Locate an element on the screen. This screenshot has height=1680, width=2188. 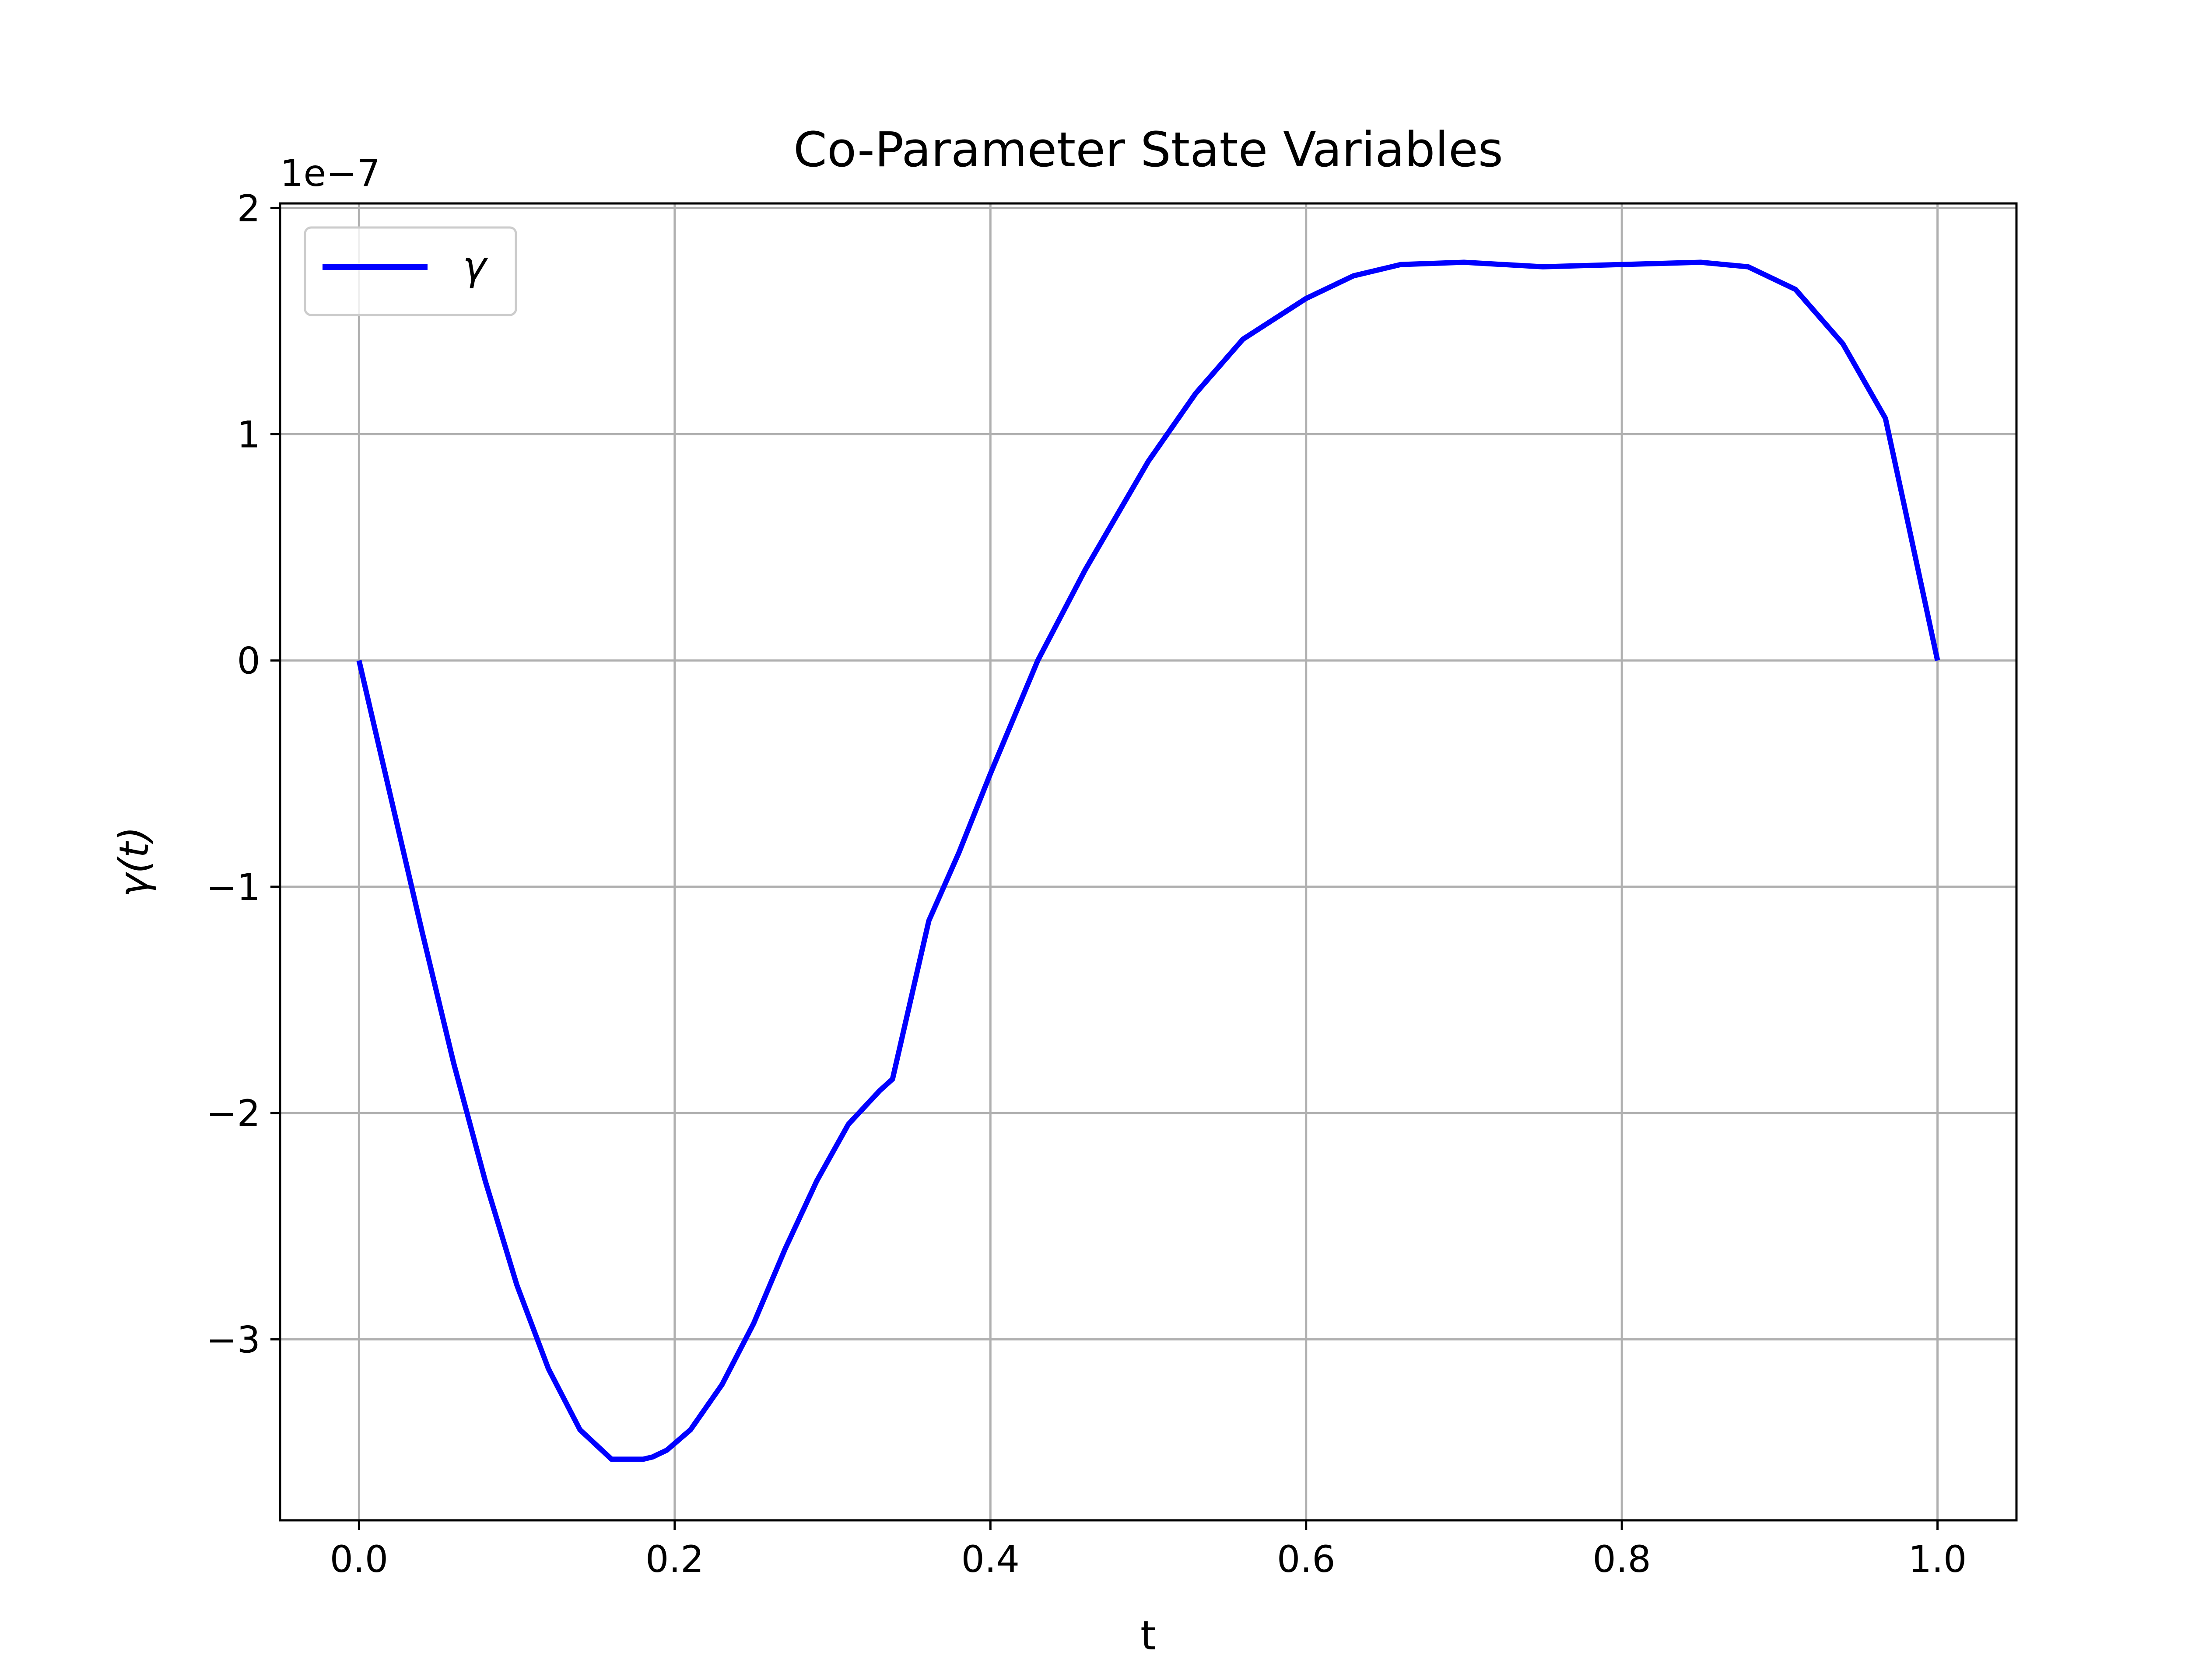
x-tick-label: 0.4 is located at coordinates (990, 1559).